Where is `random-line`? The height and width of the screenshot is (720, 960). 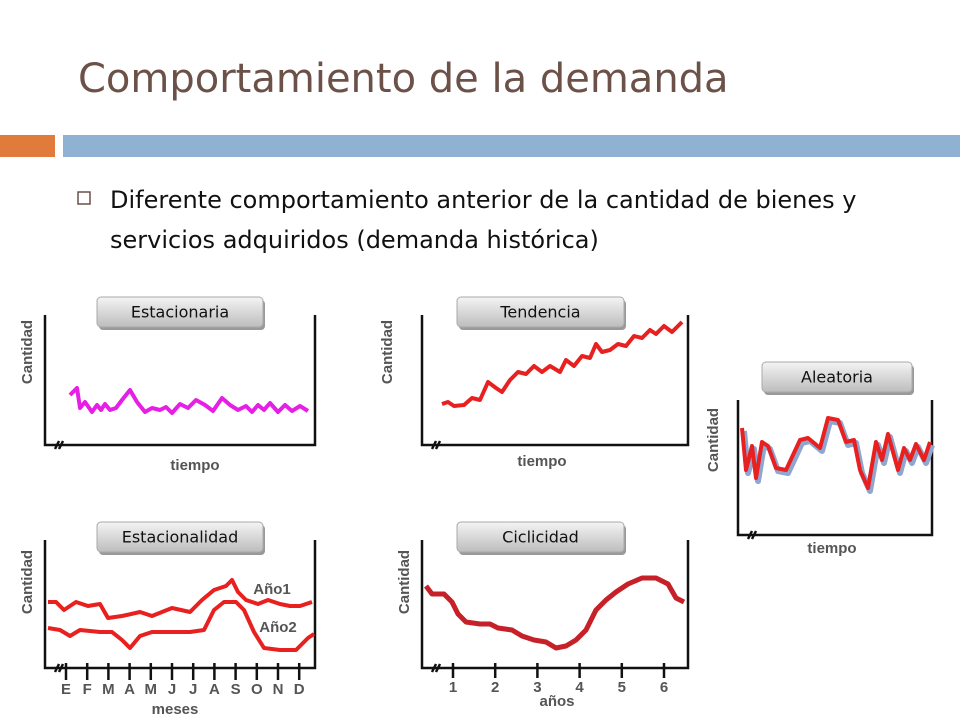 random-line is located at coordinates (836, 453).